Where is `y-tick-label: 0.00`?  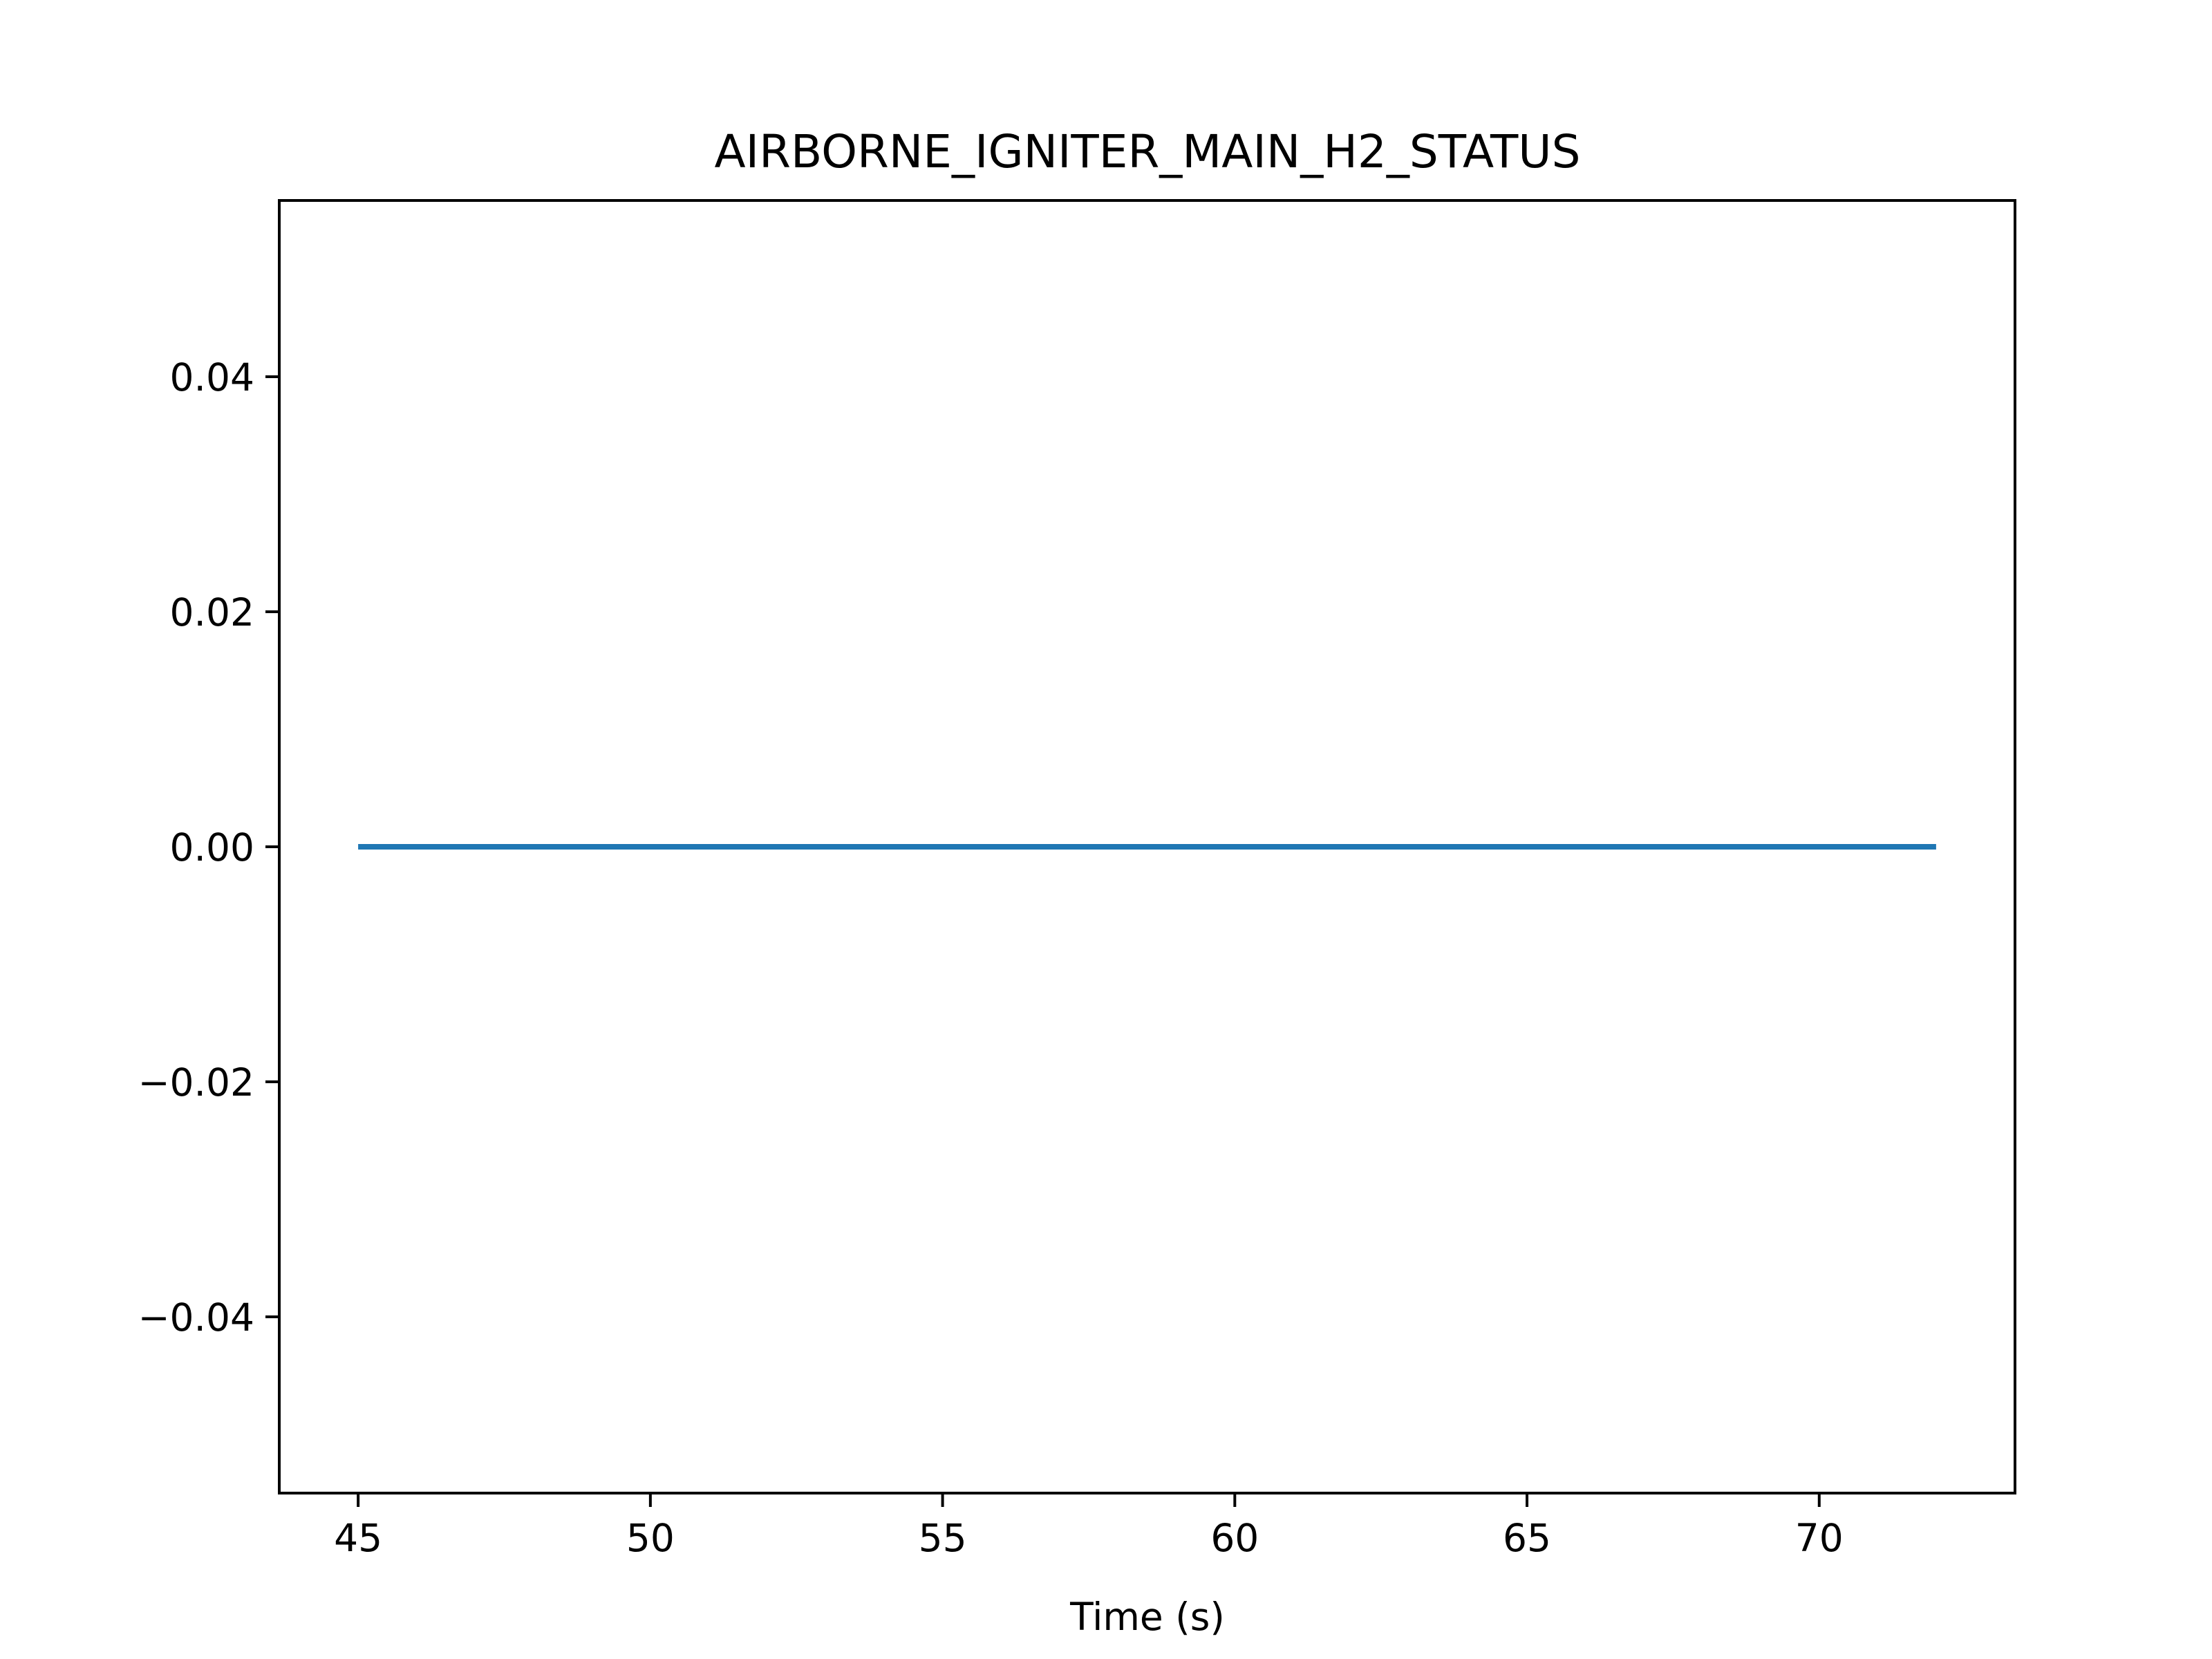 y-tick-label: 0.00 is located at coordinates (212, 847).